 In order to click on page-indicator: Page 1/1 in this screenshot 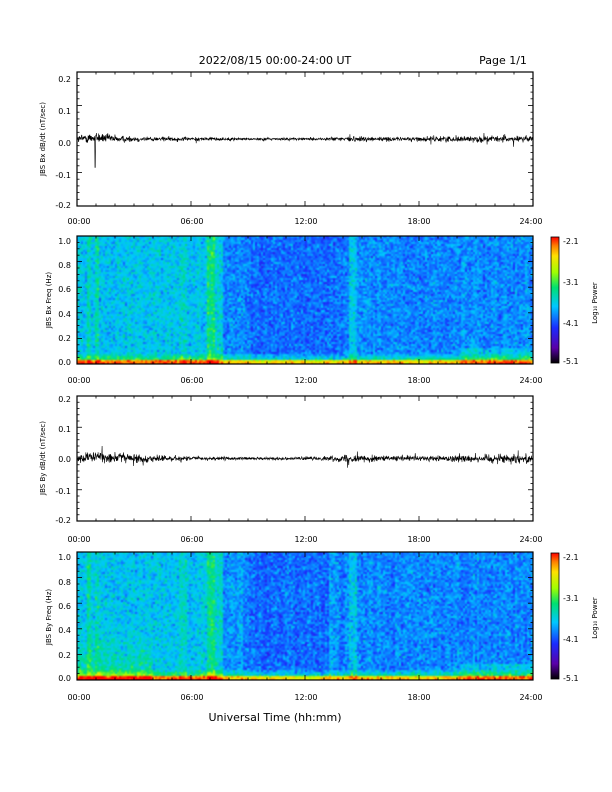, I will do `click(503, 60)`.